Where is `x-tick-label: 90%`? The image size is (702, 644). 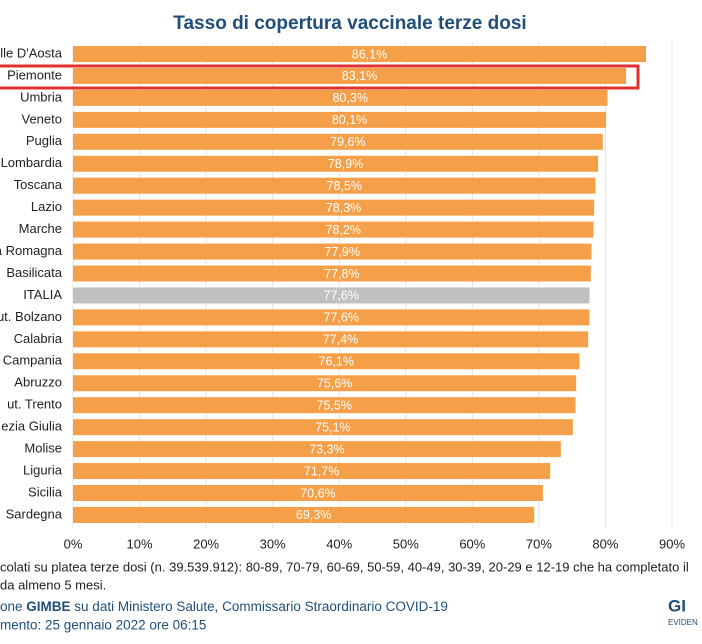
x-tick-label: 90% is located at coordinates (672, 543).